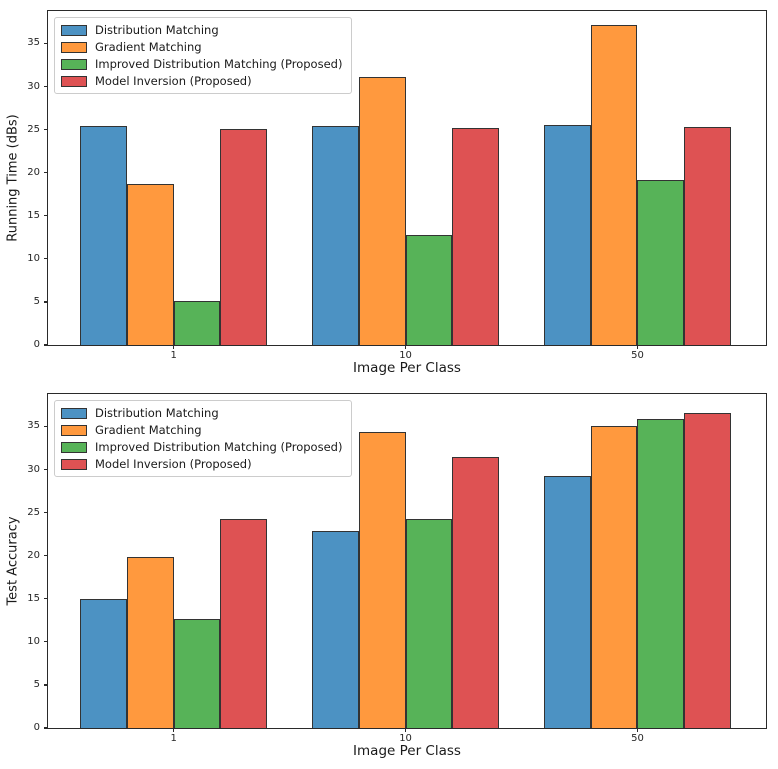 The width and height of the screenshot is (778, 769). Describe the element at coordinates (13, 178) in the screenshot. I see `y-axis-label: Running Time (dBs)` at that location.